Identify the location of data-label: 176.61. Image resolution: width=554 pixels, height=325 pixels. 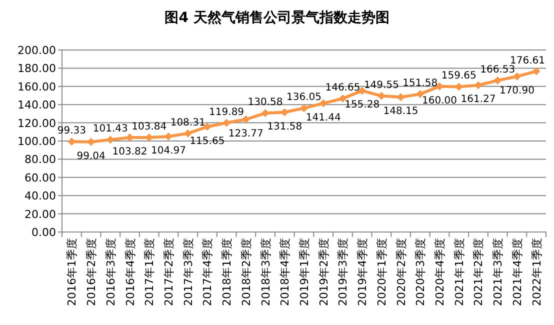
(527, 60).